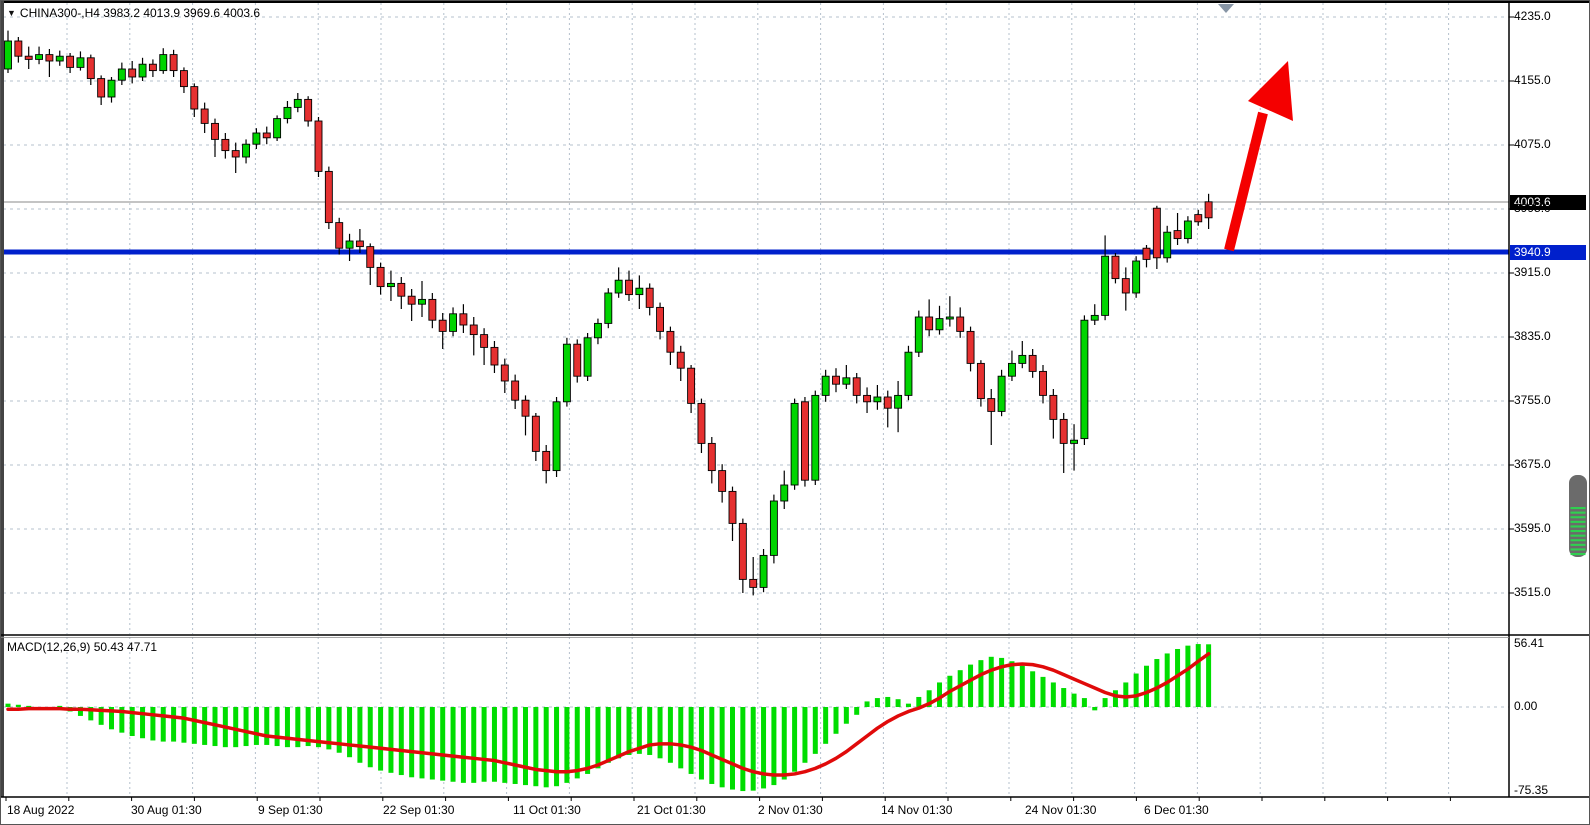  Describe the element at coordinates (1061, 810) in the screenshot. I see `time-axis-label: 24 Nov 01:30` at that location.